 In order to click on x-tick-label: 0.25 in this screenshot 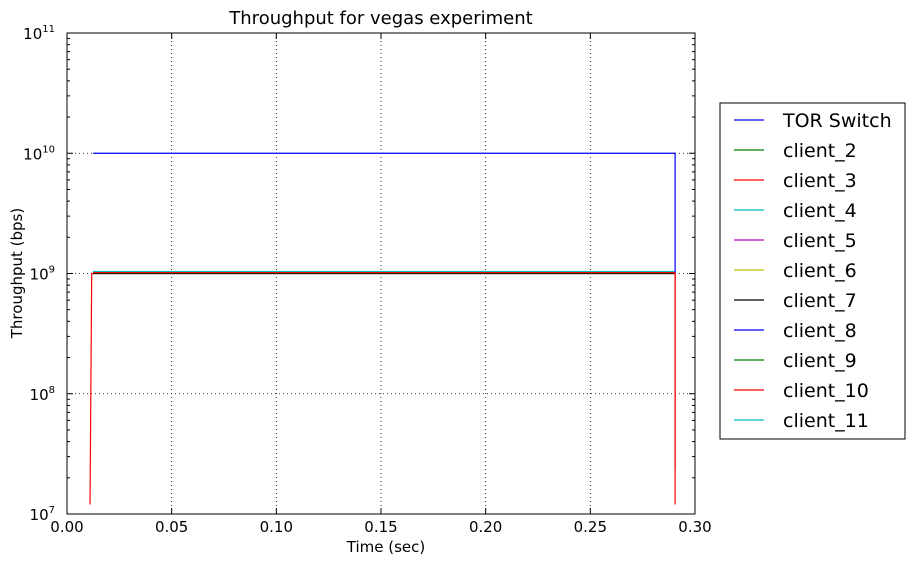, I will do `click(590, 527)`.